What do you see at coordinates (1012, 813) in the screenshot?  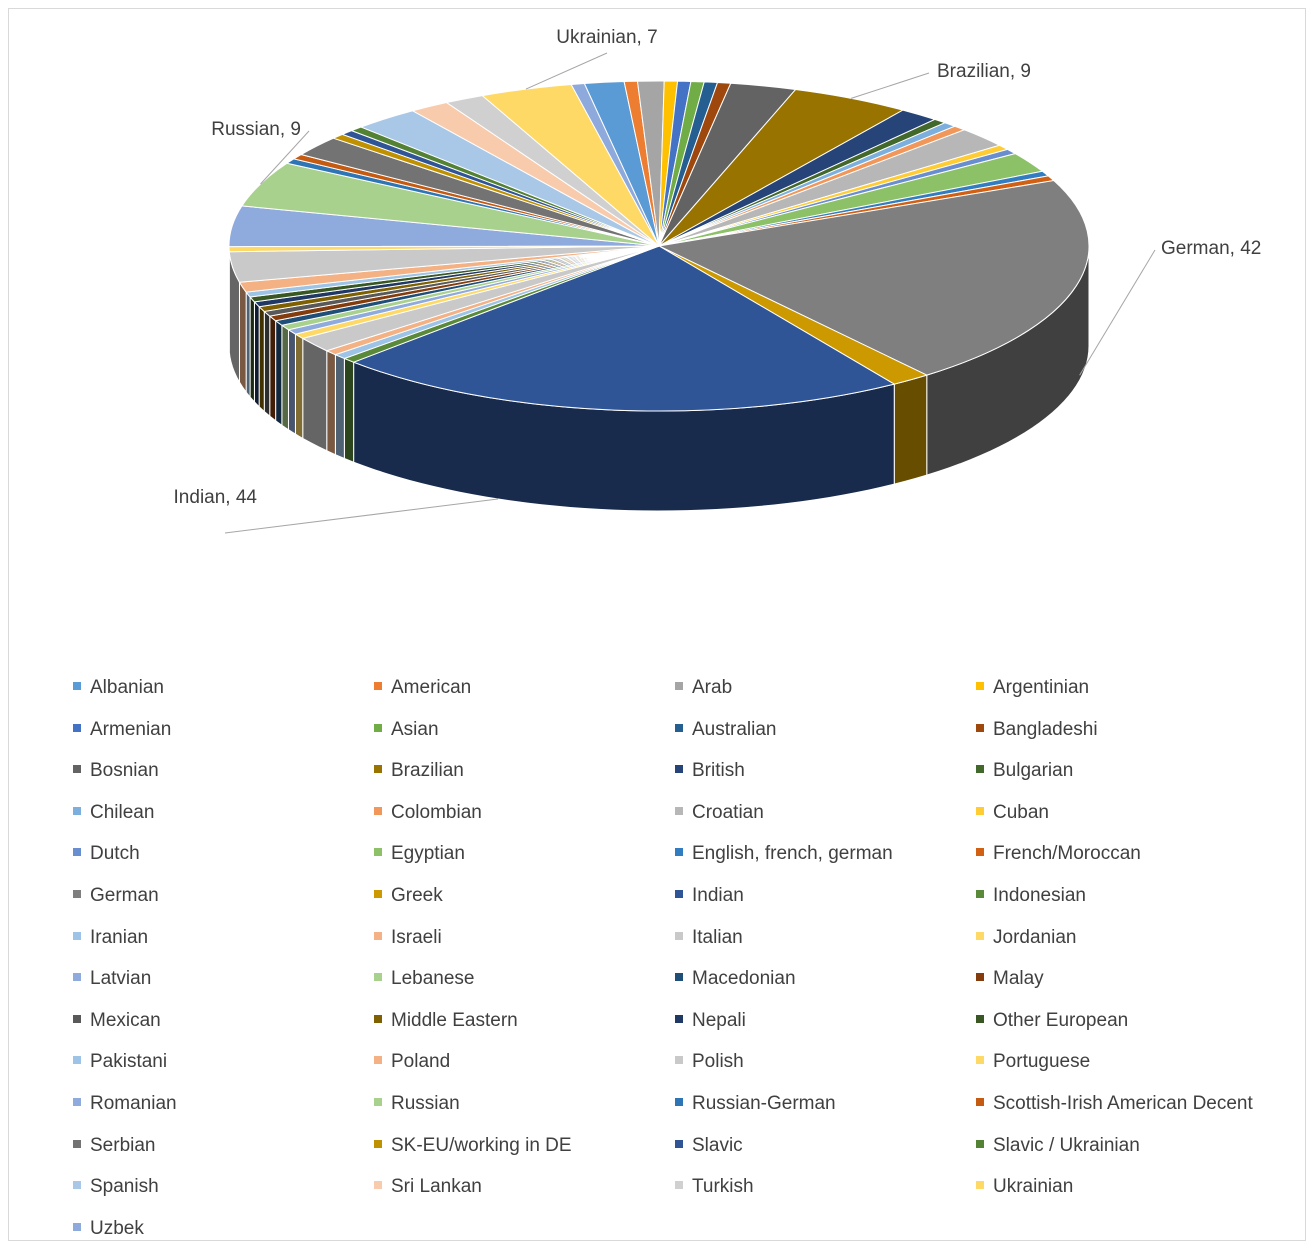 I see `legend-item: Cuban` at bounding box center [1012, 813].